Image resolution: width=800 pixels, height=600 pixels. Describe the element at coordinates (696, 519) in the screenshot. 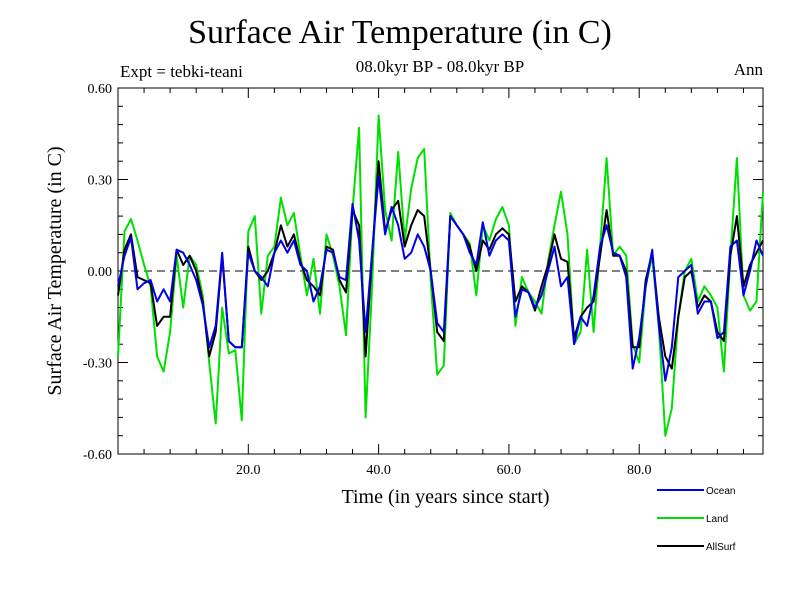

I see `legend: Ocean Land AllSurf` at that location.